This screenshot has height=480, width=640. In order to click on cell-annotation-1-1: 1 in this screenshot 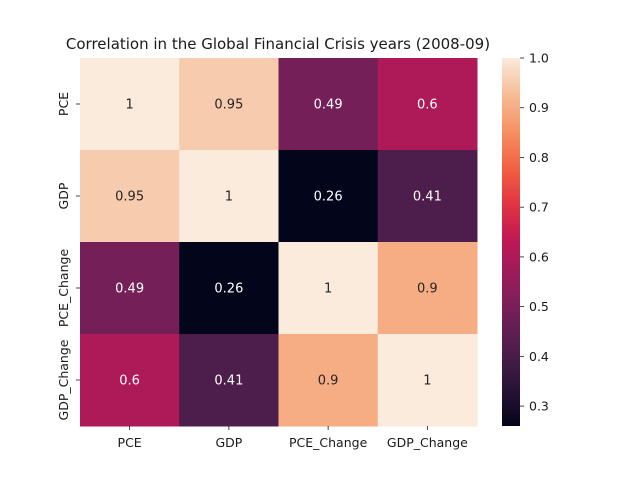, I will do `click(229, 197)`.